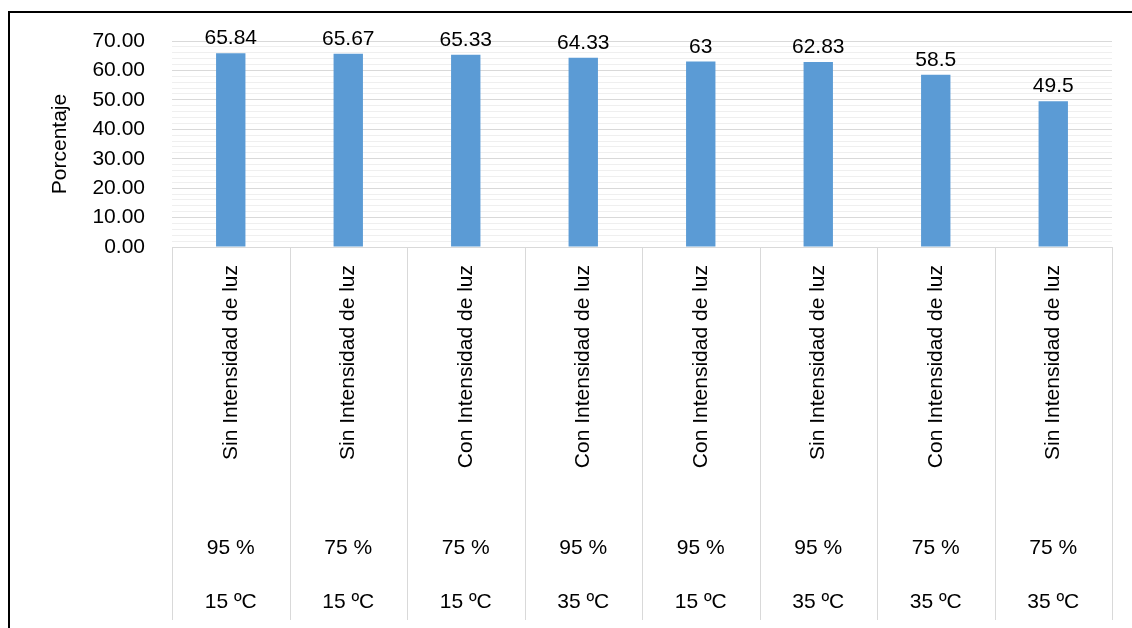  I want to click on y-axis-title: Porcentaje, so click(59, 144).